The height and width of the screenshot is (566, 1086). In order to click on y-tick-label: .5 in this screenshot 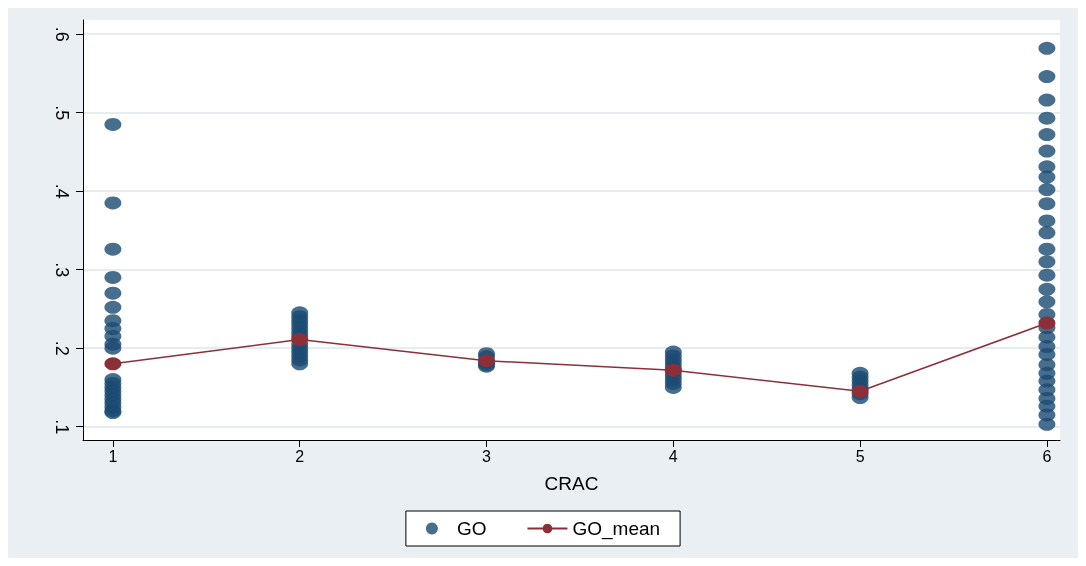, I will do `click(62, 113)`.